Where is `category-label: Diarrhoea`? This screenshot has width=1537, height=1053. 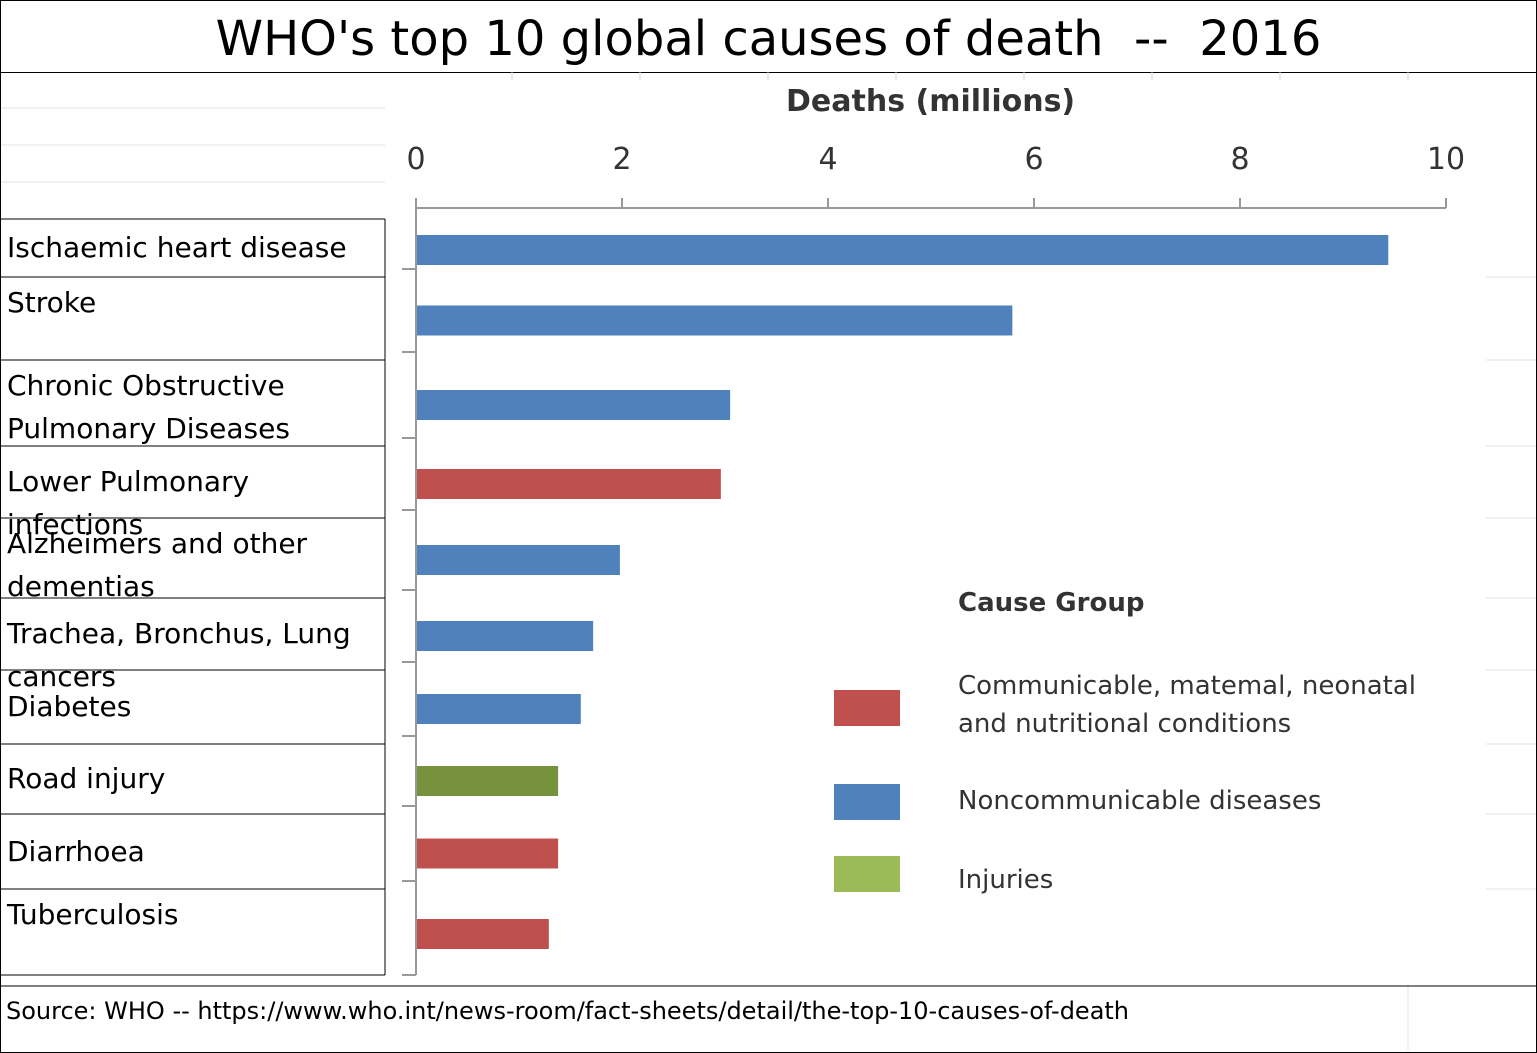 category-label: Diarrhoea is located at coordinates (76, 851).